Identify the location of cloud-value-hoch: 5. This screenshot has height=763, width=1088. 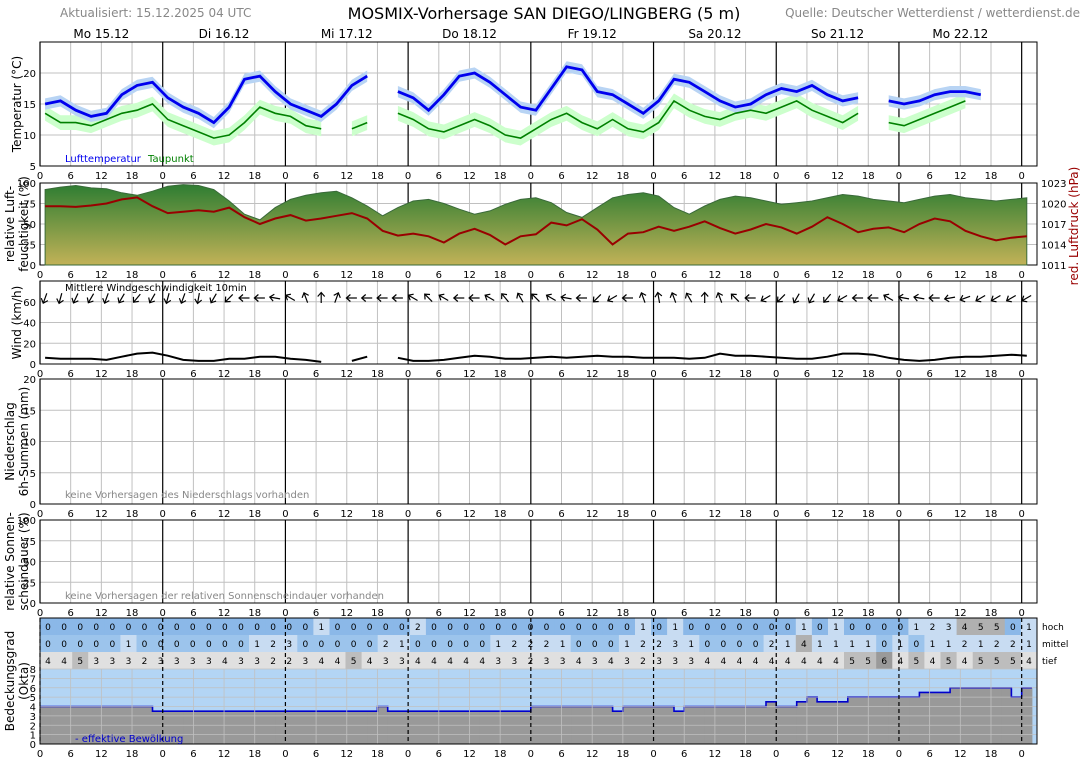
(981, 628).